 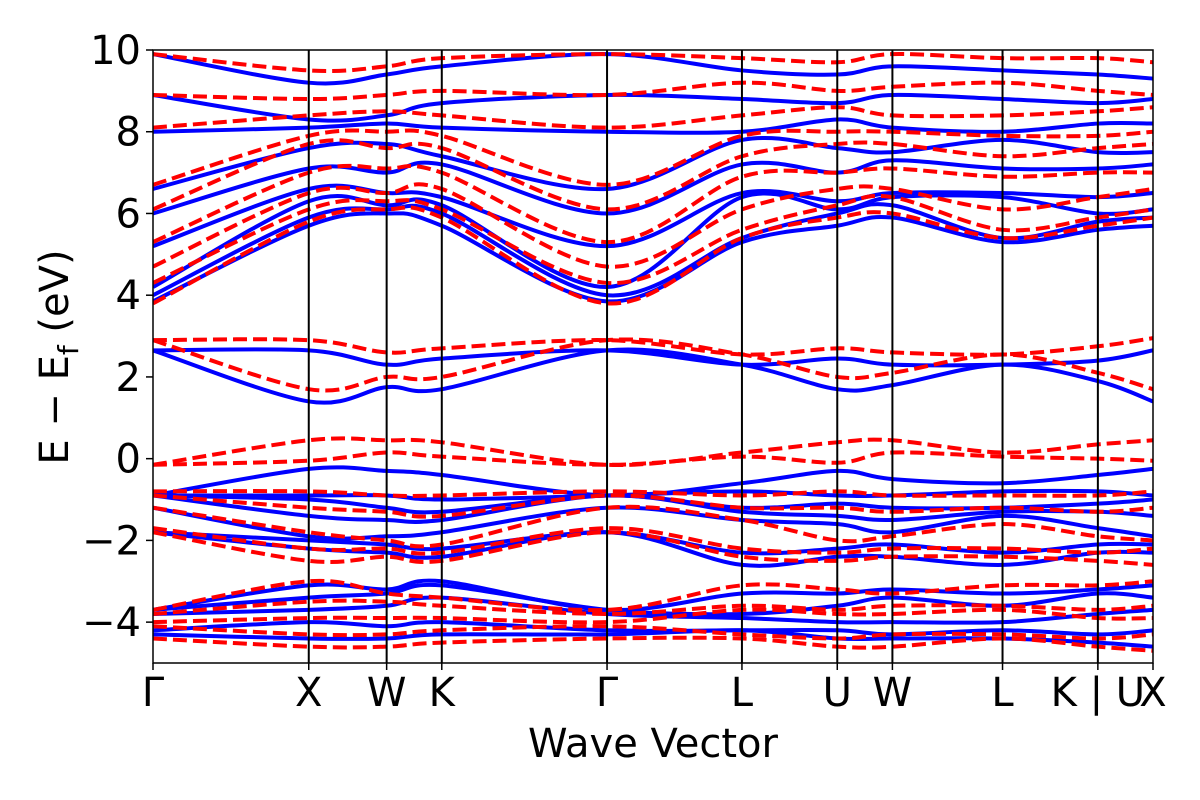 I want to click on x-tick-label: K, so click(x=443, y=693).